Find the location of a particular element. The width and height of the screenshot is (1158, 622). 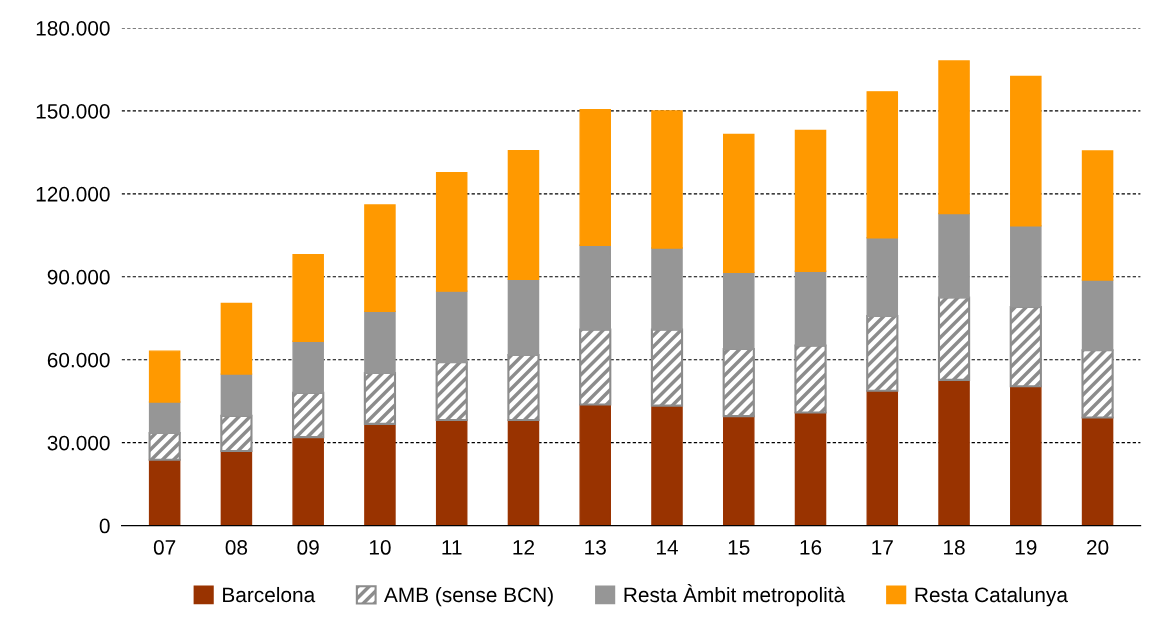

x-tick-label: 12 is located at coordinates (524, 547).